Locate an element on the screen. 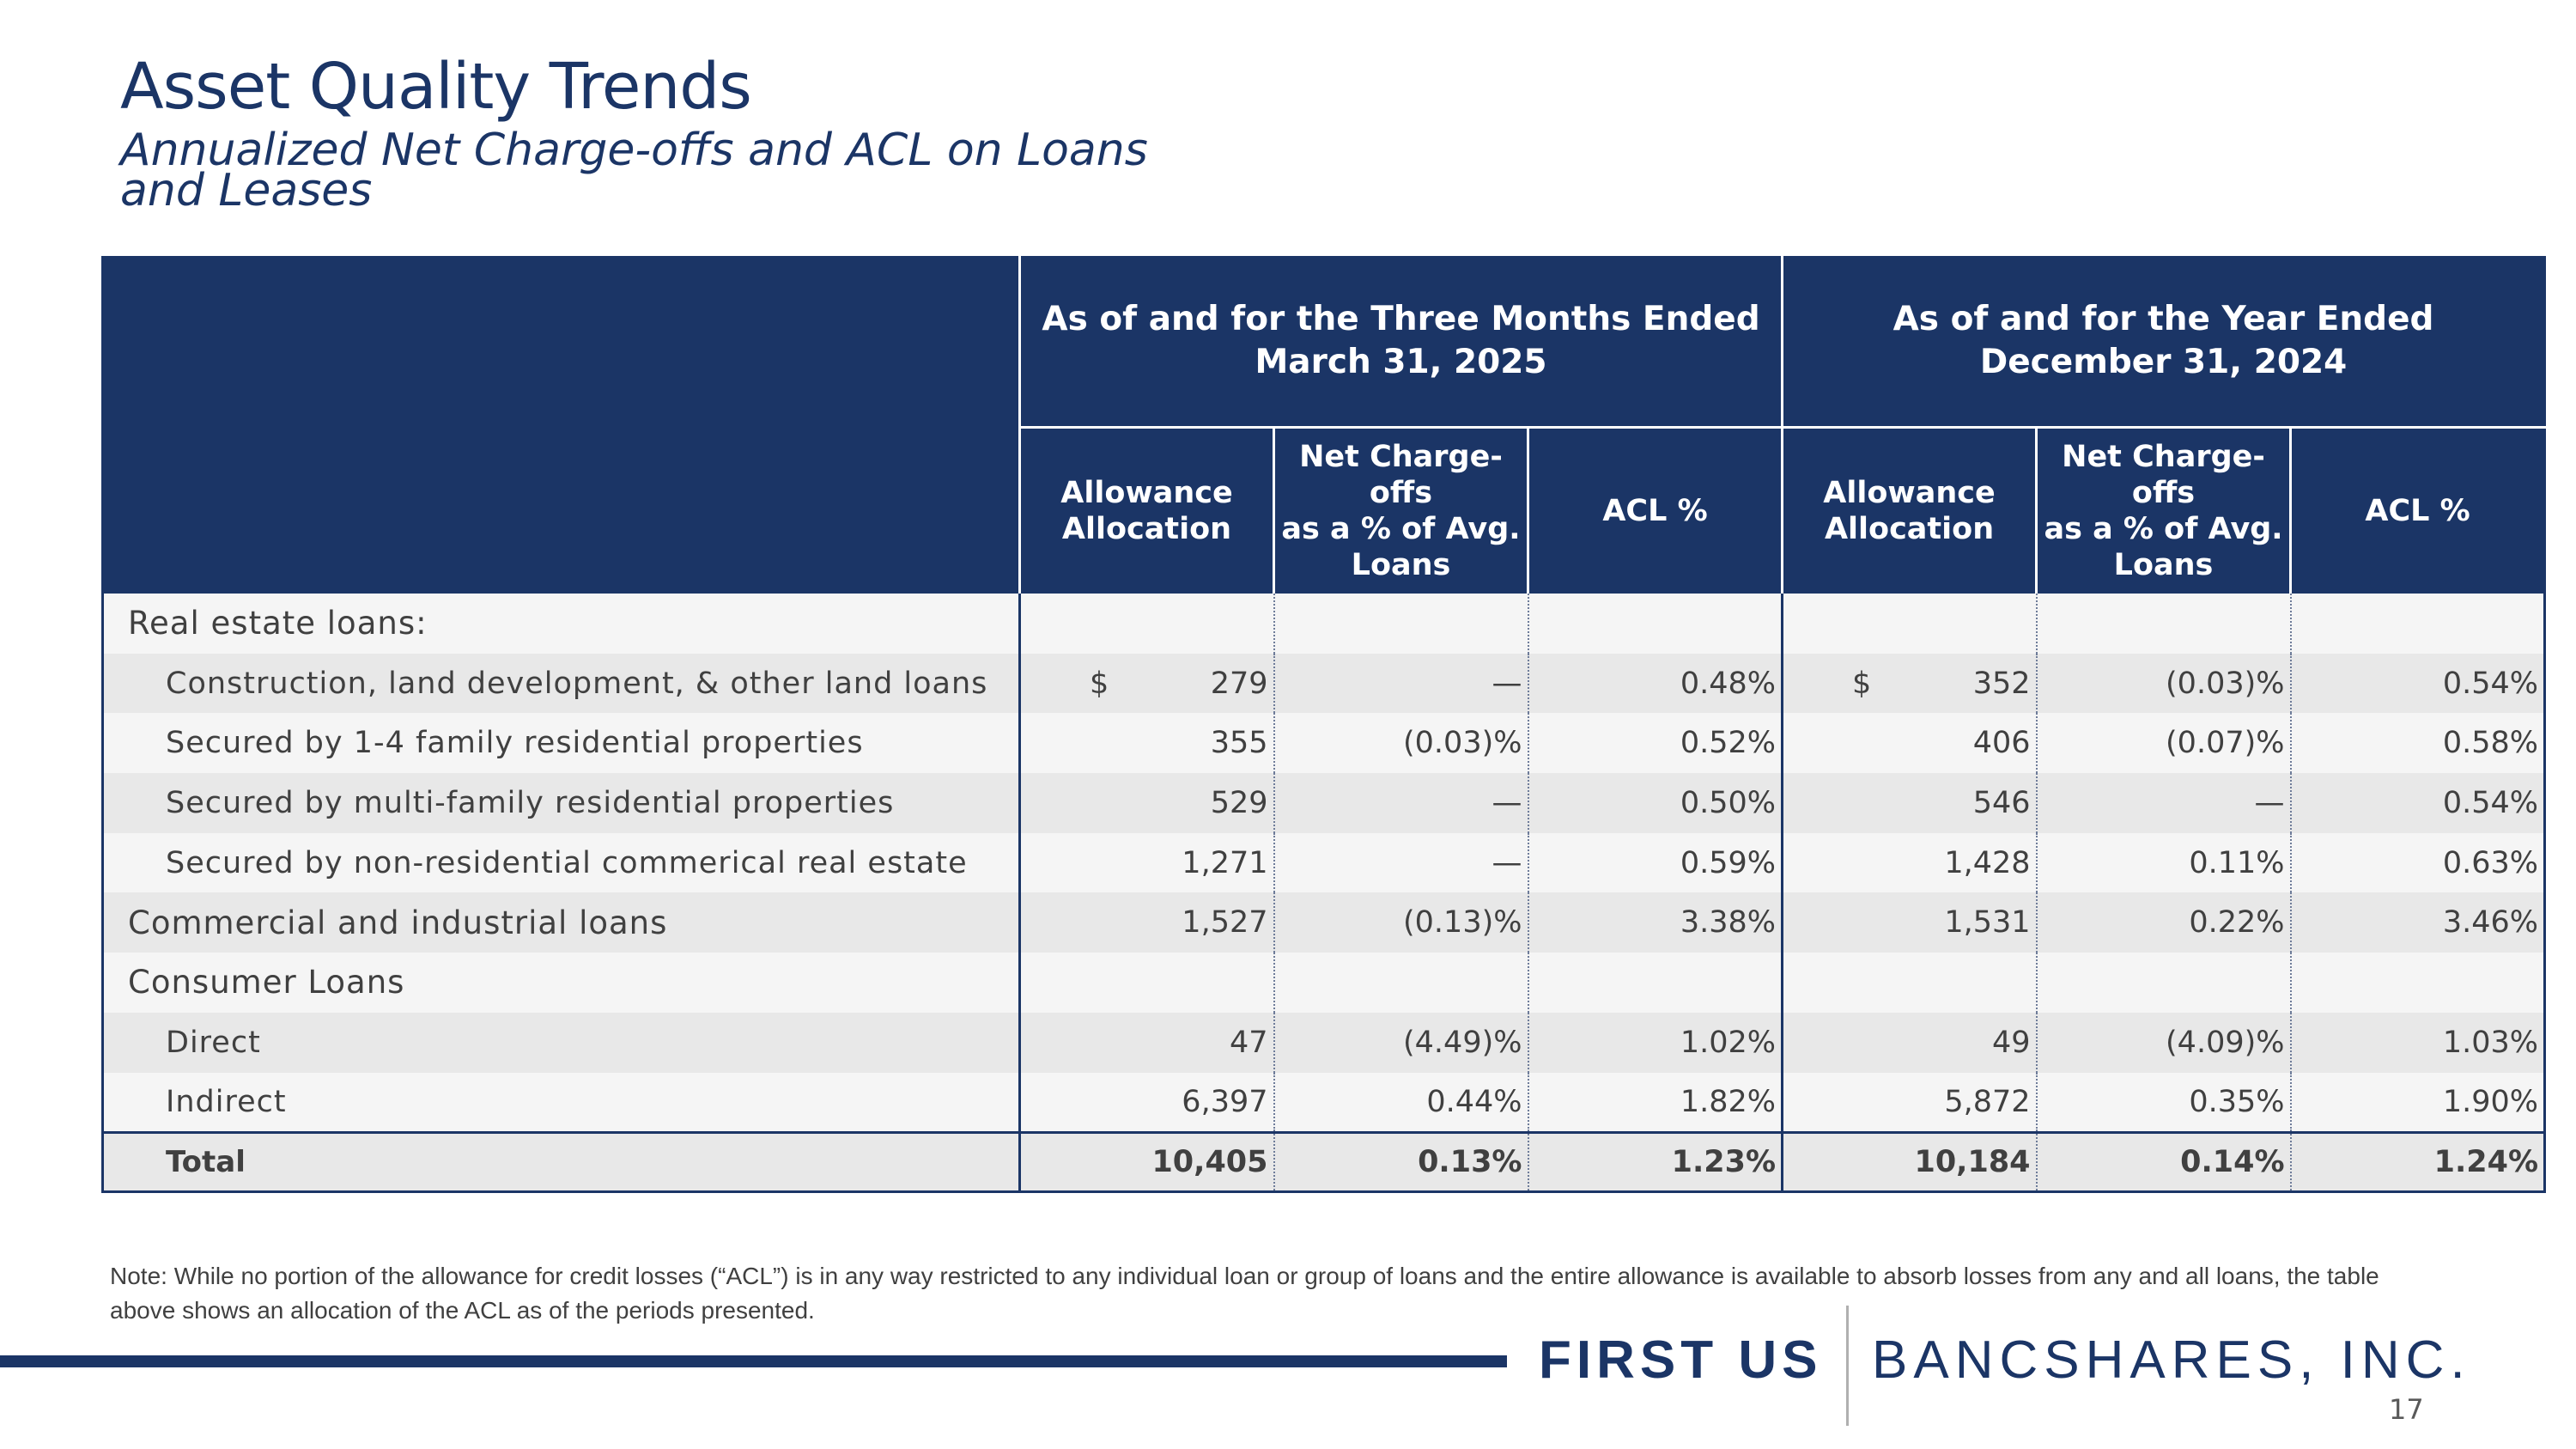  cell-net-charge-offs: (0.13)% is located at coordinates (1400, 922).